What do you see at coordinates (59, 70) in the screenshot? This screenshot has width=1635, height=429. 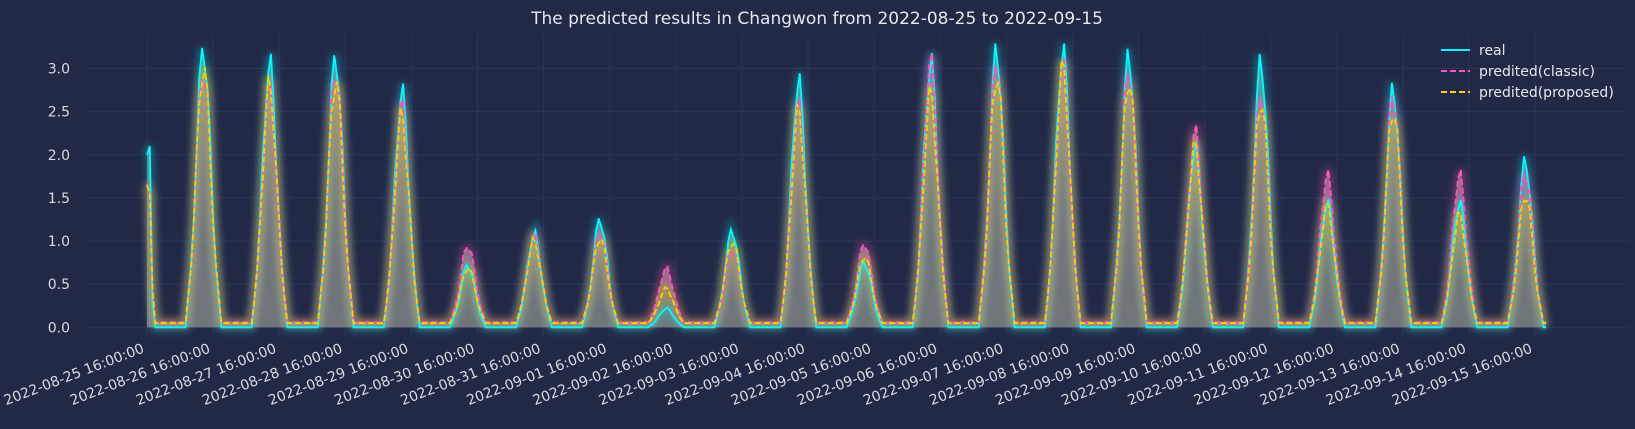 I see `y-tick-label: 3.0` at bounding box center [59, 70].